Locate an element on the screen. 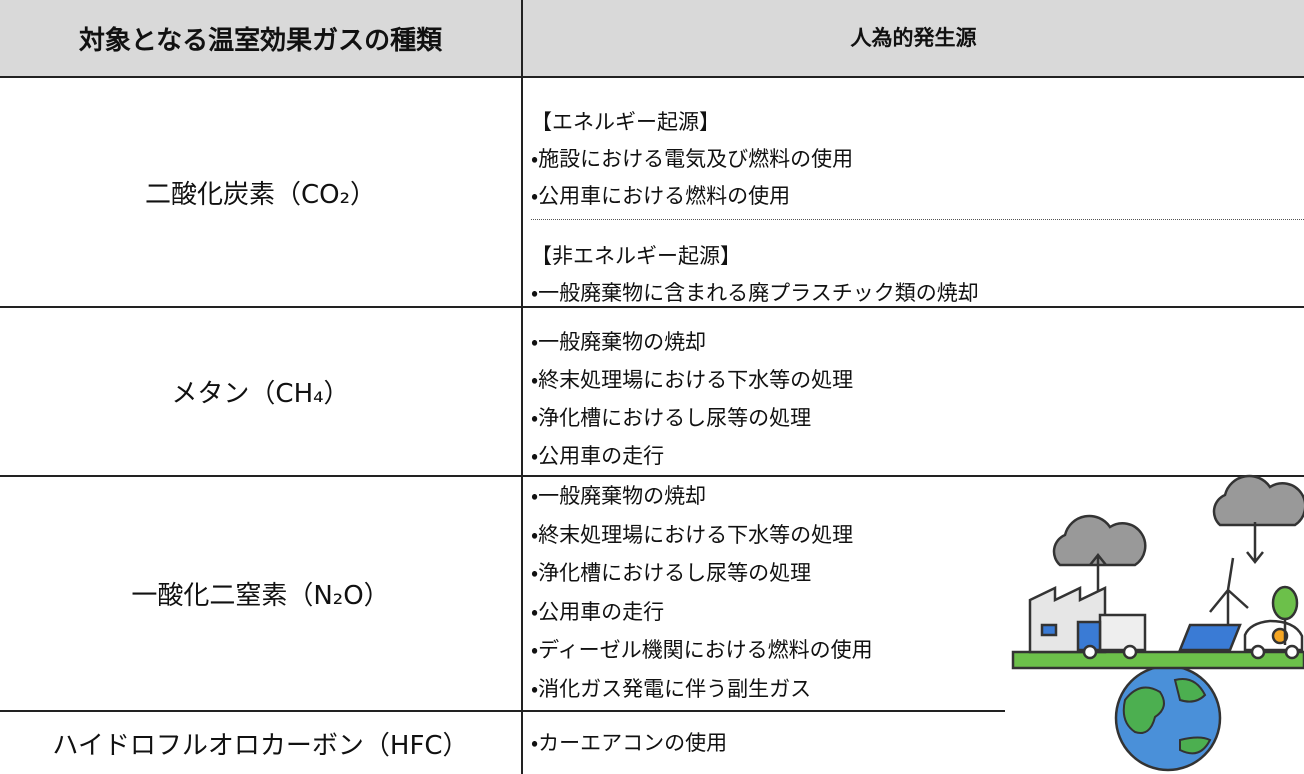 Image resolution: width=1304 pixels, height=774 pixels. gas-cell: メタン（CH₄） is located at coordinates (260, 394).